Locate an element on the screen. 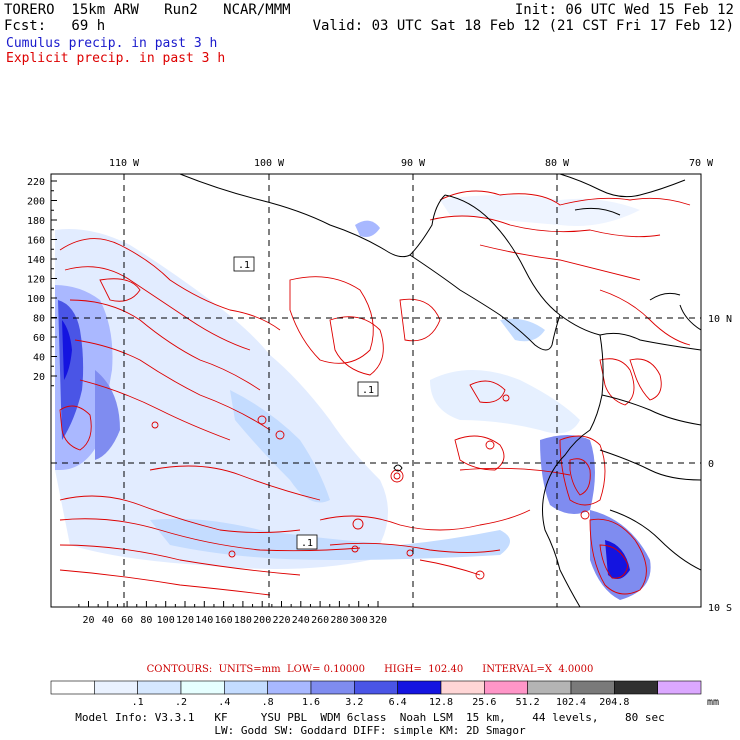 The image size is (740, 740). latitude-labels: 10 N 0 10 S is located at coordinates (720, 464).